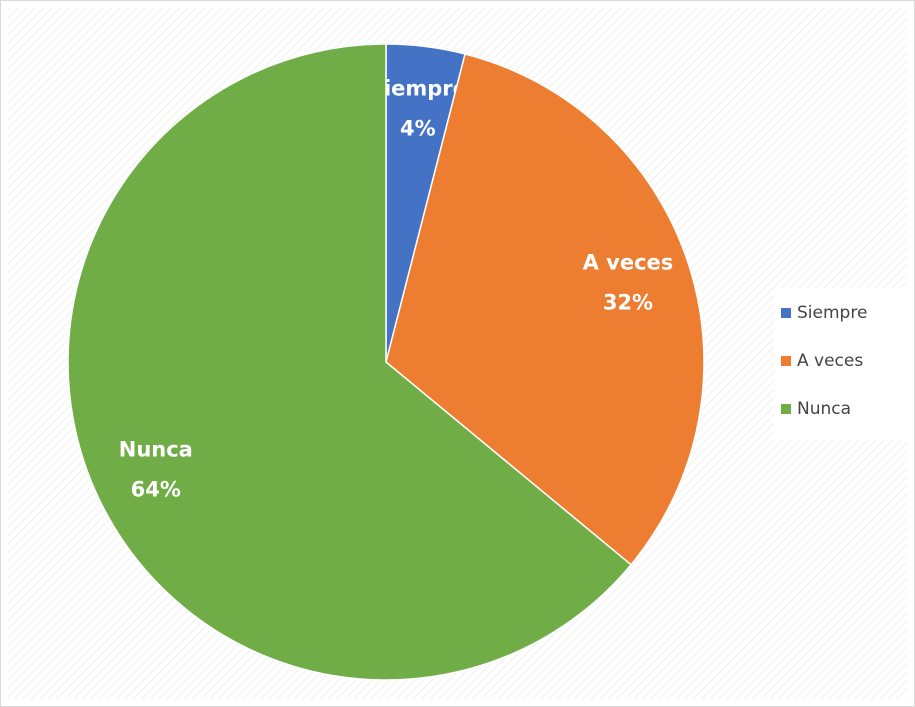 This screenshot has width=915, height=707. What do you see at coordinates (156, 489) in the screenshot?
I see `data-label-value: 64%` at bounding box center [156, 489].